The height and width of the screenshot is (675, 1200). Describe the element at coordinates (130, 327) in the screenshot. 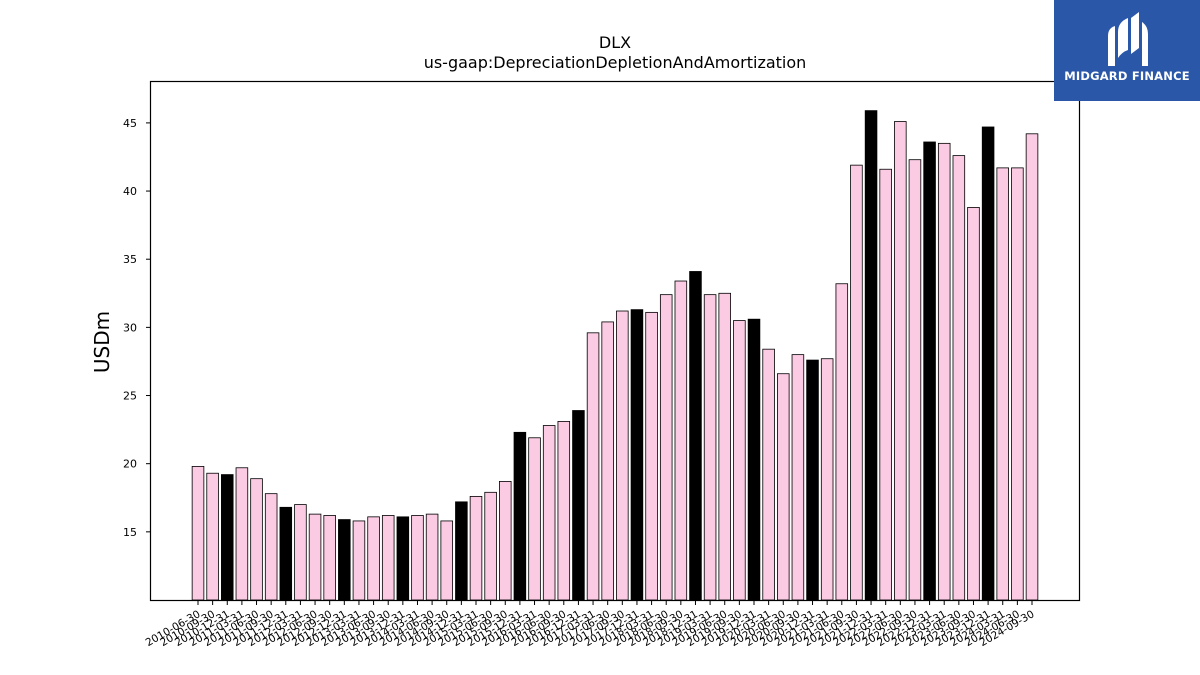

I see `y-tick-label-30: 30` at that location.